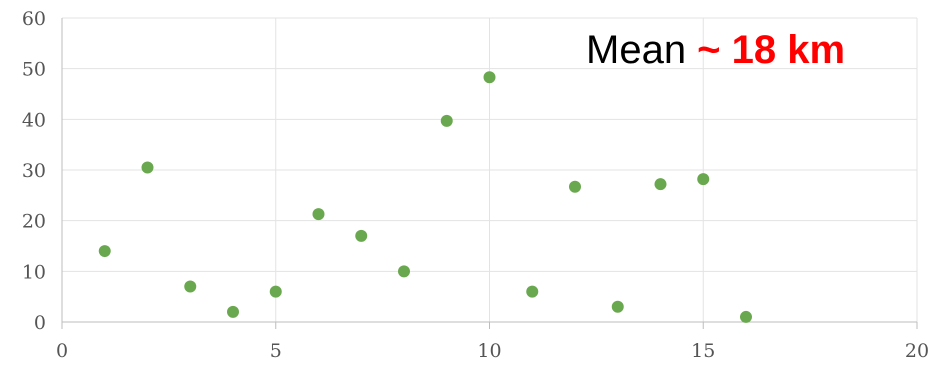 The height and width of the screenshot is (372, 951). I want to click on y-tick-label: 40, so click(34, 120).